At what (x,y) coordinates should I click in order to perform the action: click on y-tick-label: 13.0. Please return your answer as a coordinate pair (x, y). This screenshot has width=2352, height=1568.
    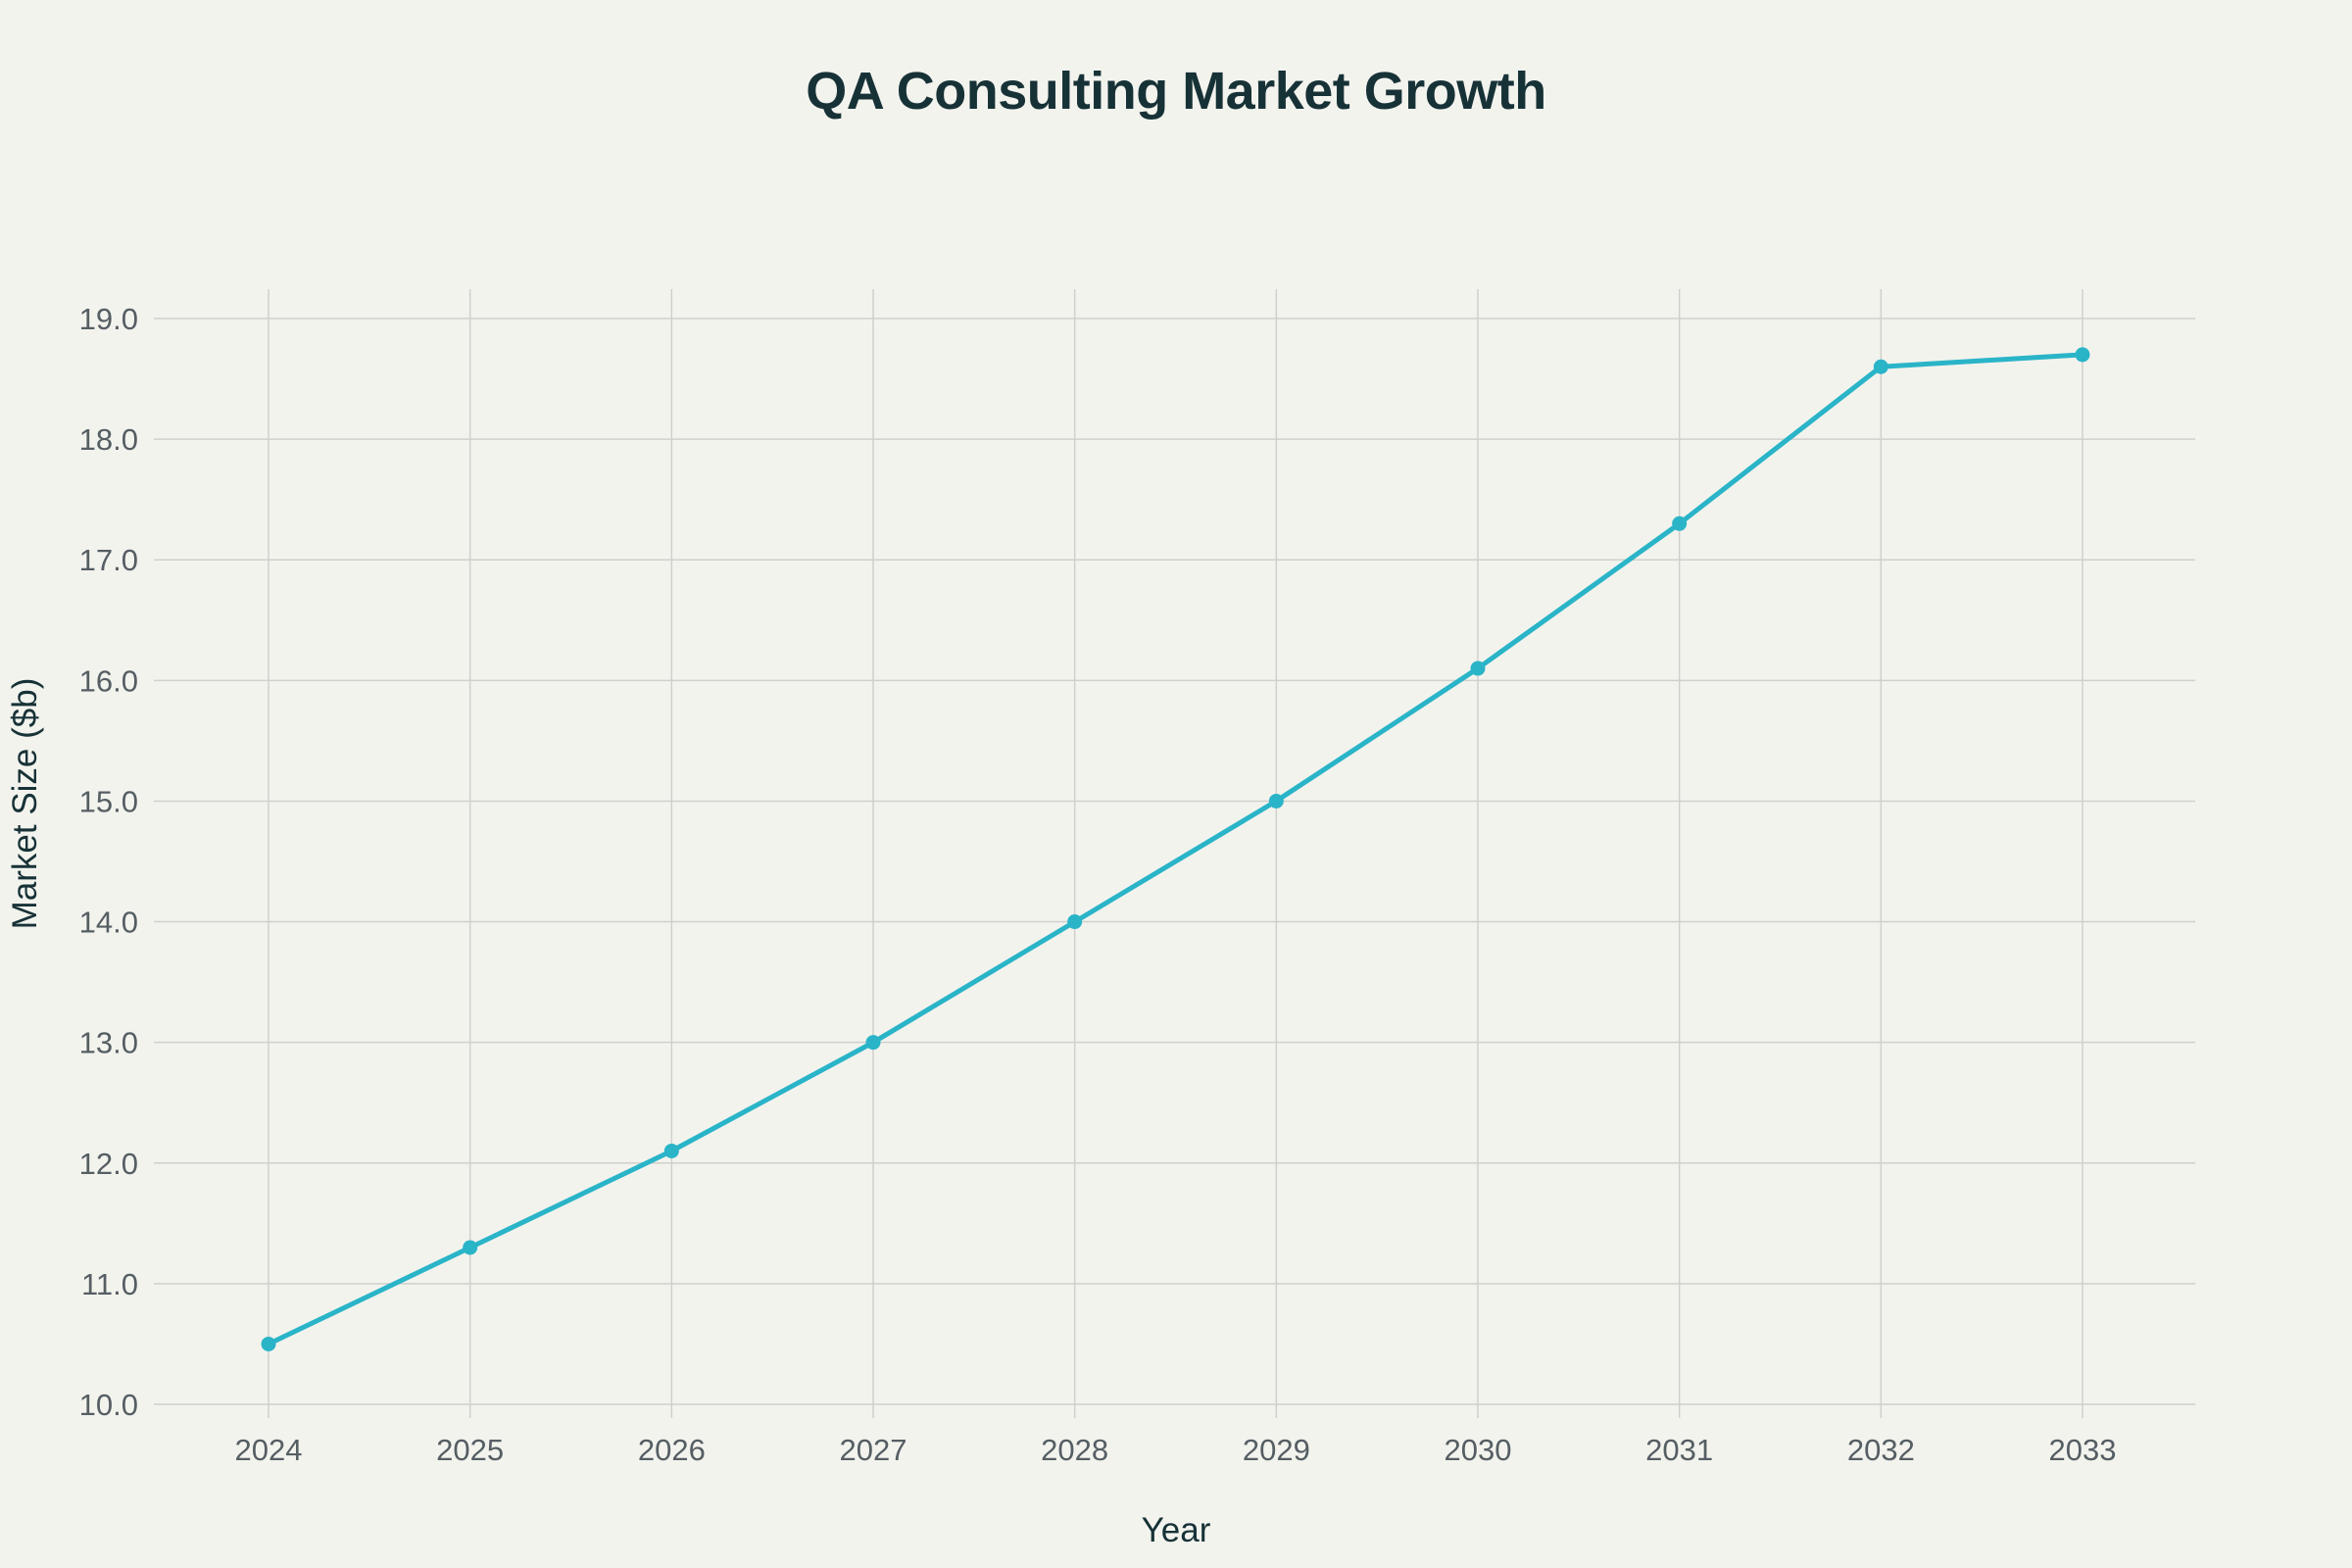
    Looking at the image, I should click on (108, 1043).